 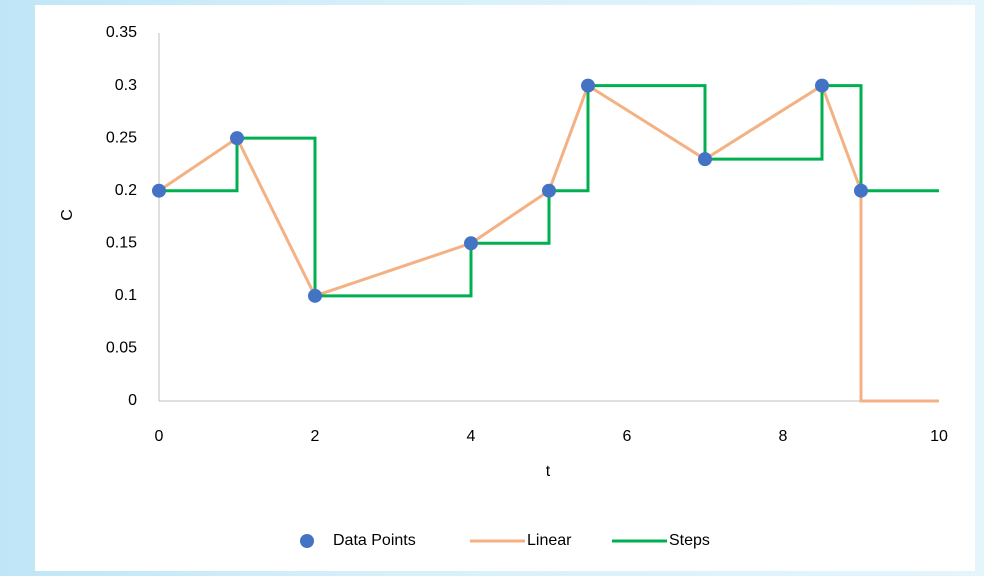 What do you see at coordinates (471, 436) in the screenshot?
I see `x-tick-label: 4` at bounding box center [471, 436].